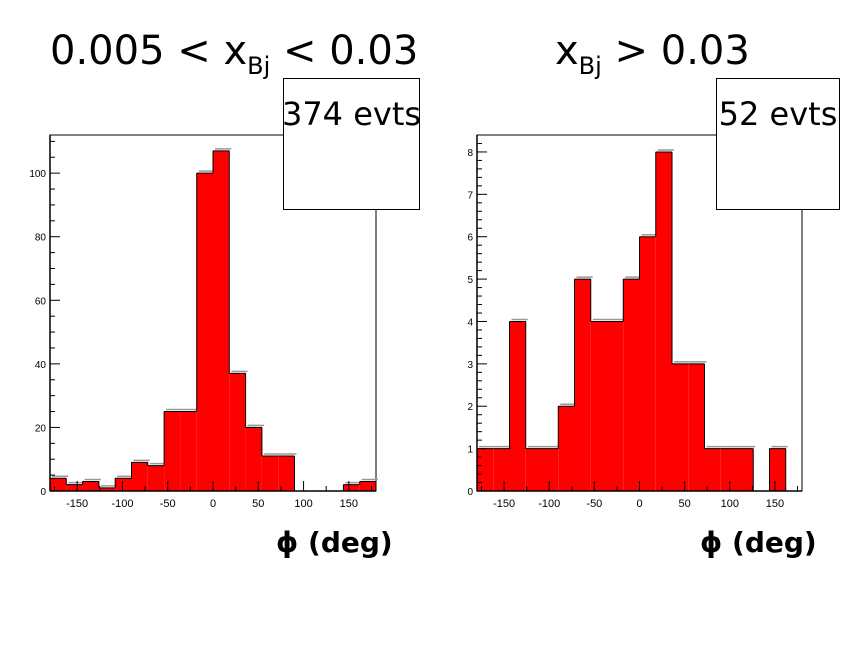 This screenshot has height=646, width=851. What do you see at coordinates (470, 280) in the screenshot?
I see `y-tick-label: 5` at bounding box center [470, 280].